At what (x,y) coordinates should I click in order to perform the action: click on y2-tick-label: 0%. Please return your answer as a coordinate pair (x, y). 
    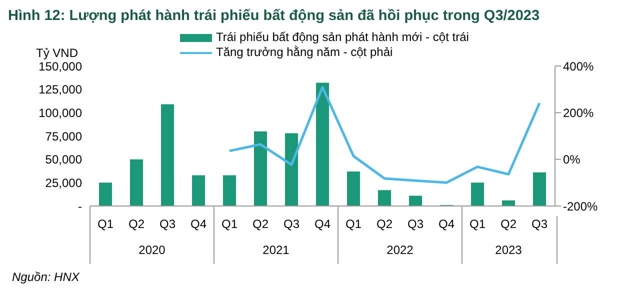
    Looking at the image, I should click on (572, 159).